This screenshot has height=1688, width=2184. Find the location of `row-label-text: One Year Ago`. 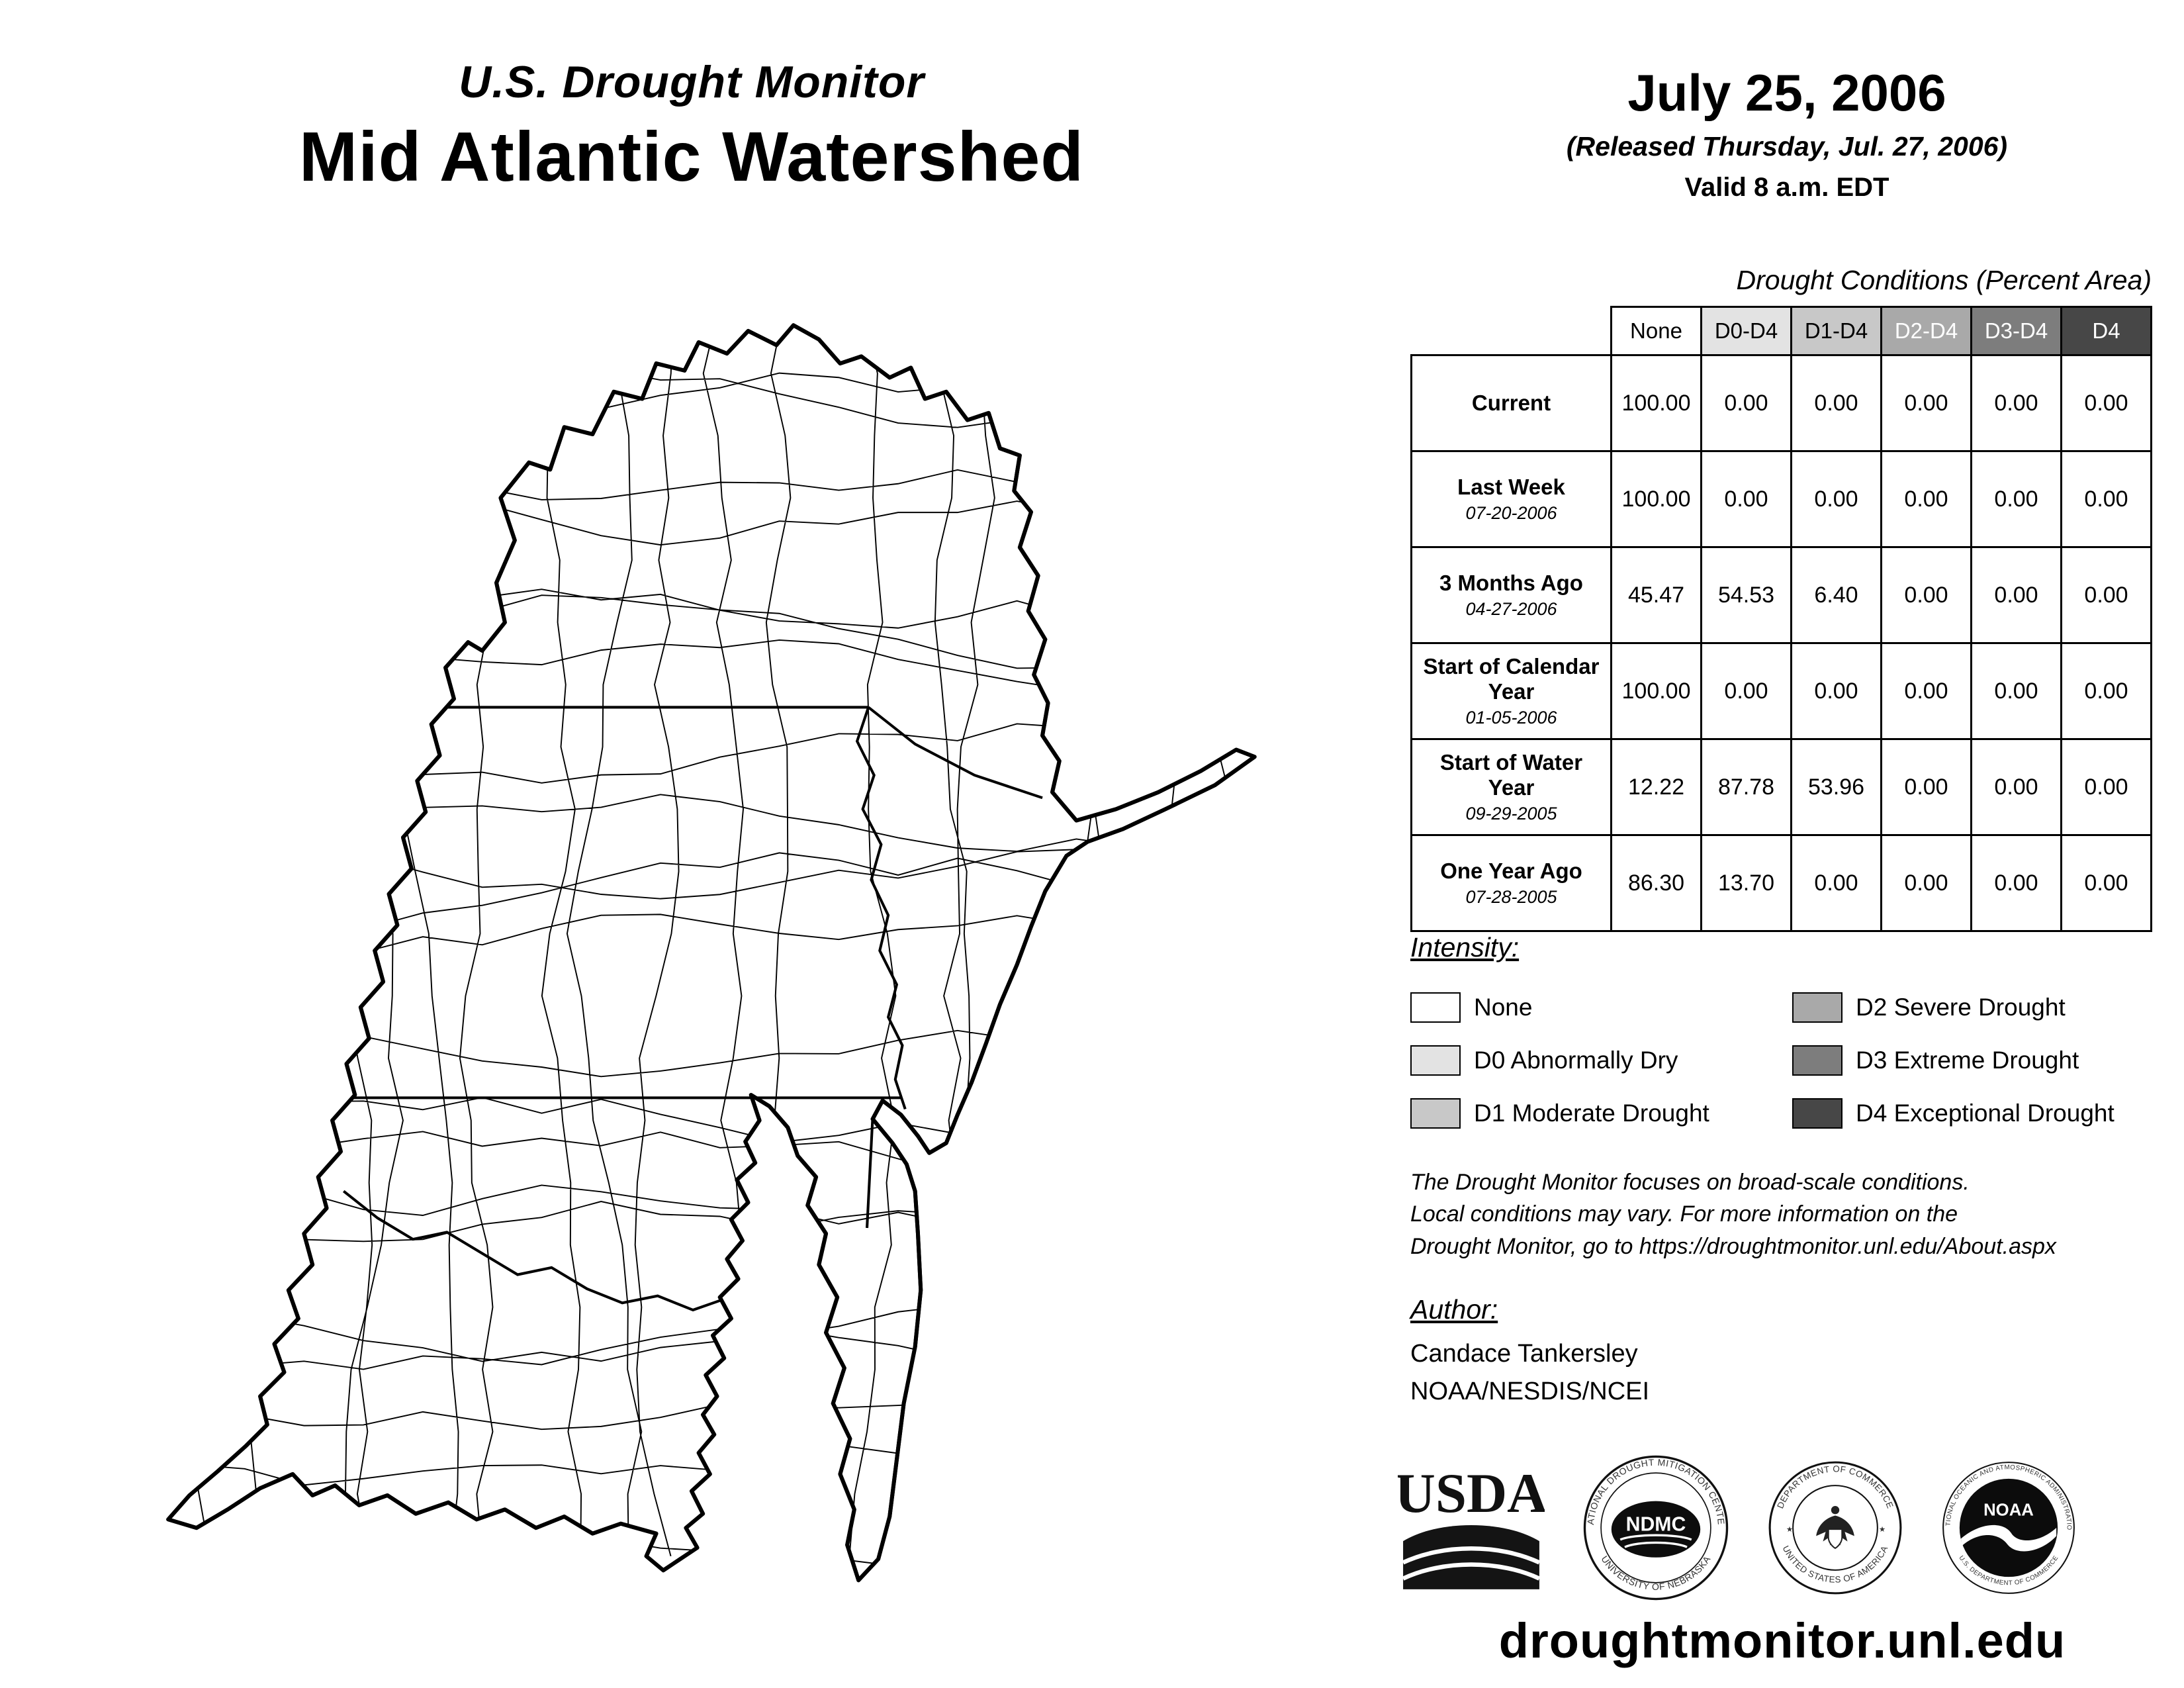

row-label-text: One Year Ago is located at coordinates (1511, 871).